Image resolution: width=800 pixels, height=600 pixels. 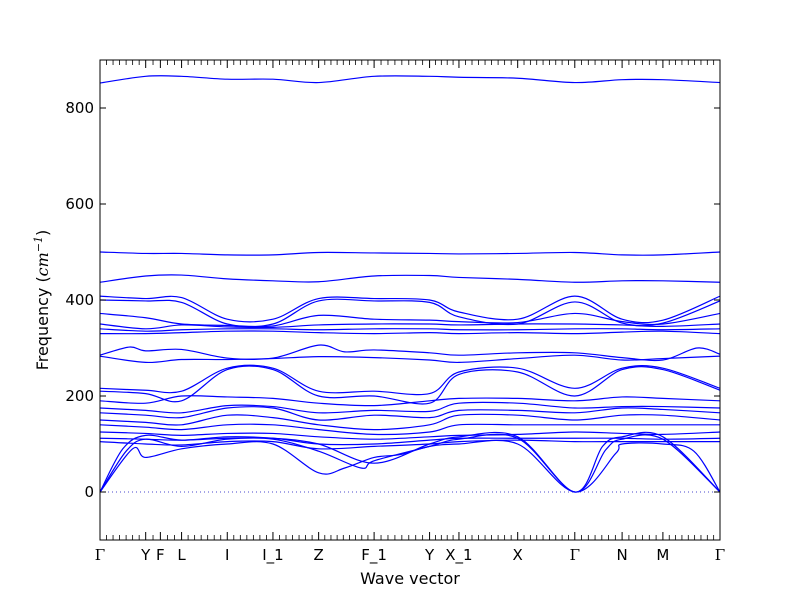 I want to click on x-tick-label-7: Z, so click(x=318, y=555).